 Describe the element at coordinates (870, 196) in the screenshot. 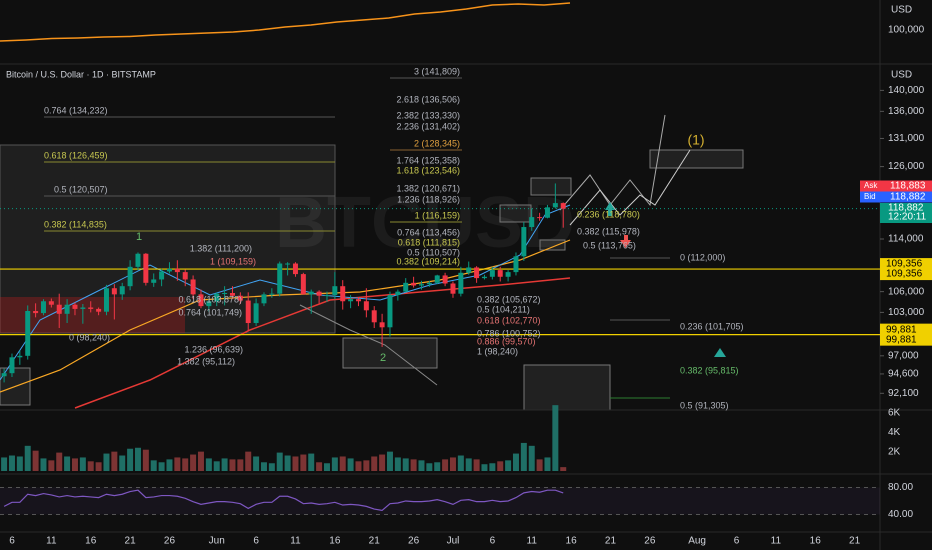

I see `quote-name: Bid` at that location.